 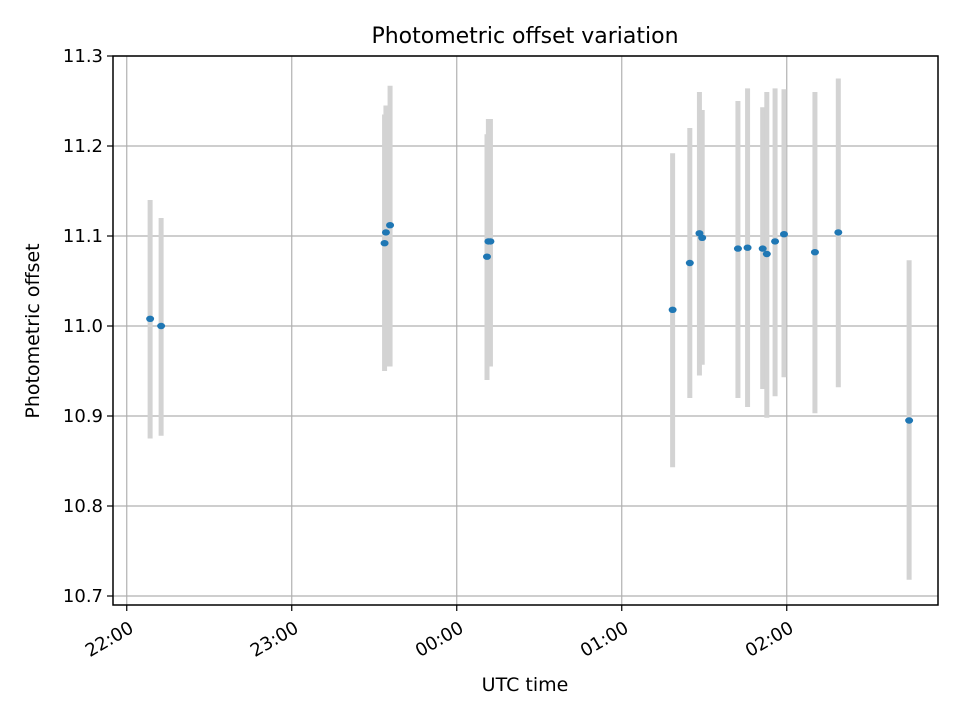 I want to click on y-tick-label: 10.8, so click(x=83, y=506).